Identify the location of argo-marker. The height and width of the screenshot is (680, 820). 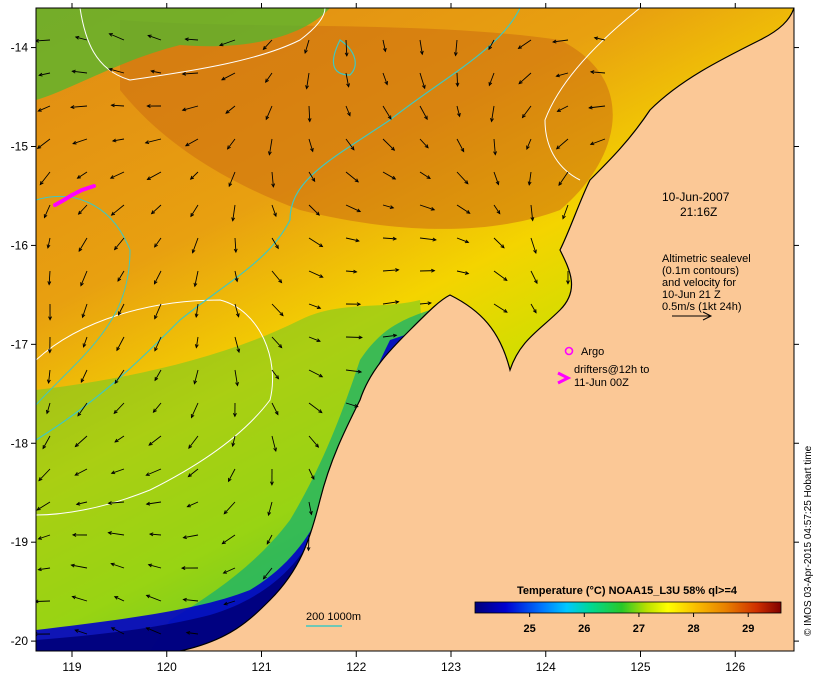
(569, 351).